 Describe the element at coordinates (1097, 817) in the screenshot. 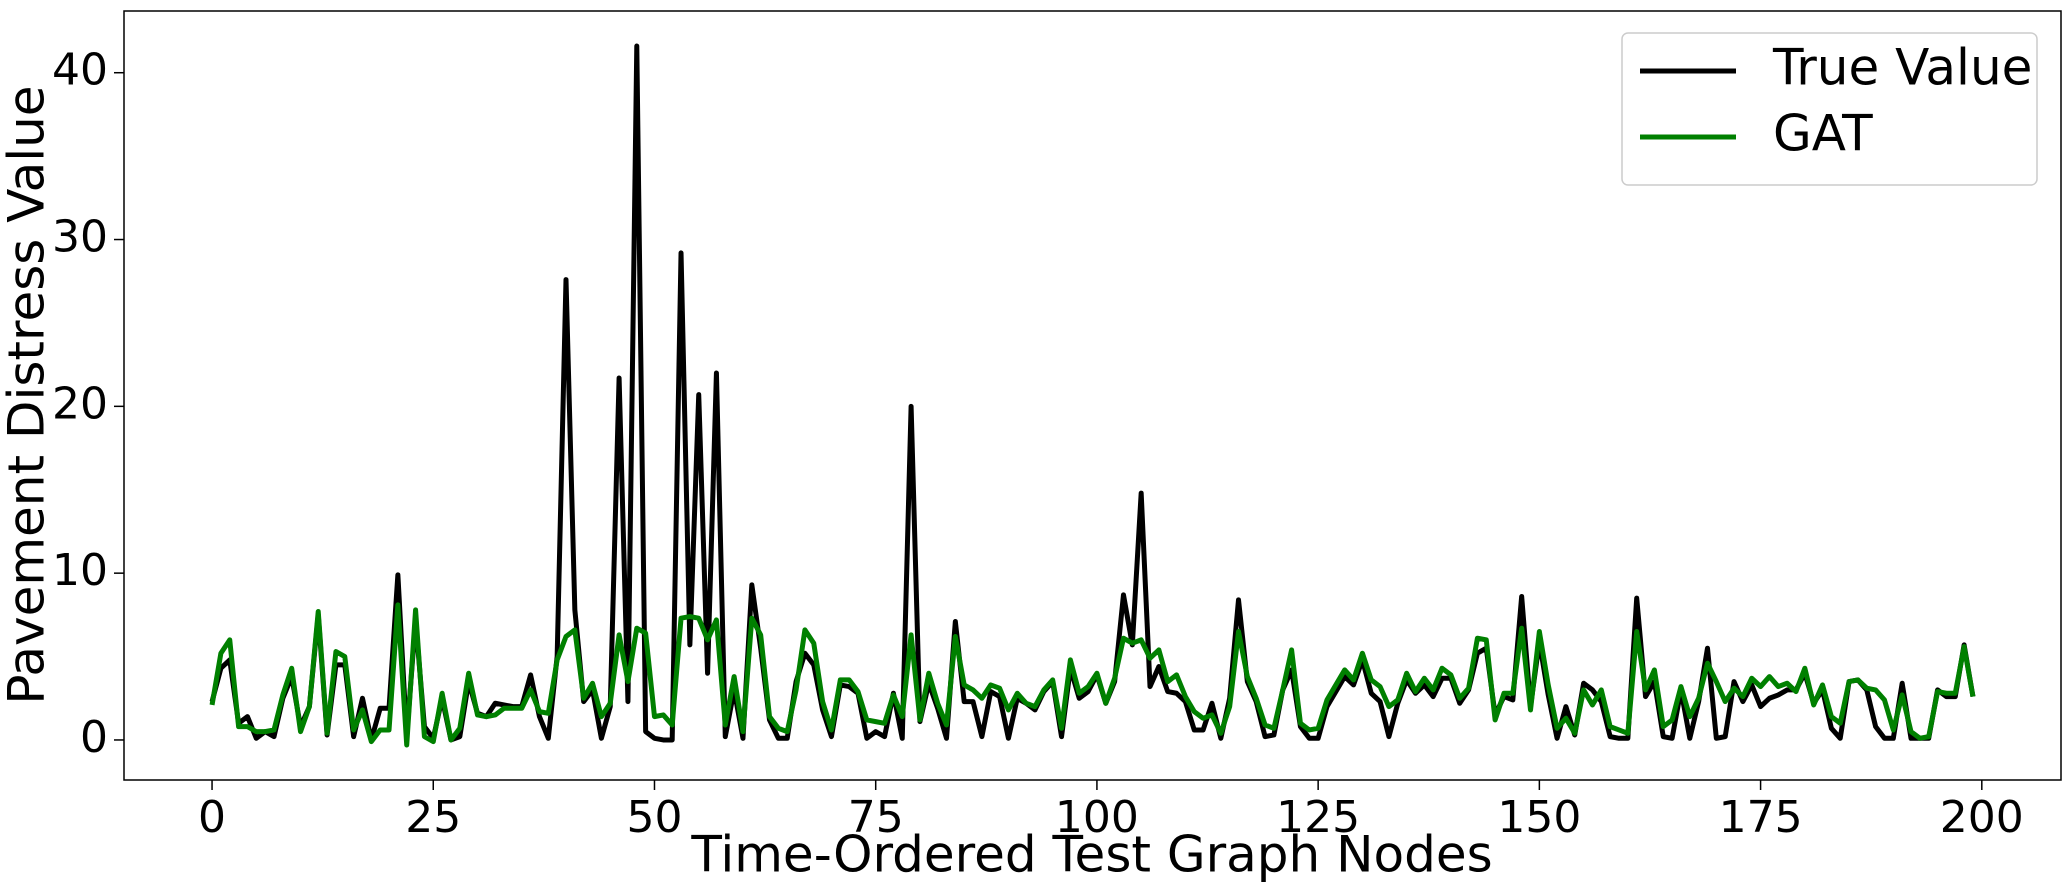

I see `x-tick-label: 100` at that location.